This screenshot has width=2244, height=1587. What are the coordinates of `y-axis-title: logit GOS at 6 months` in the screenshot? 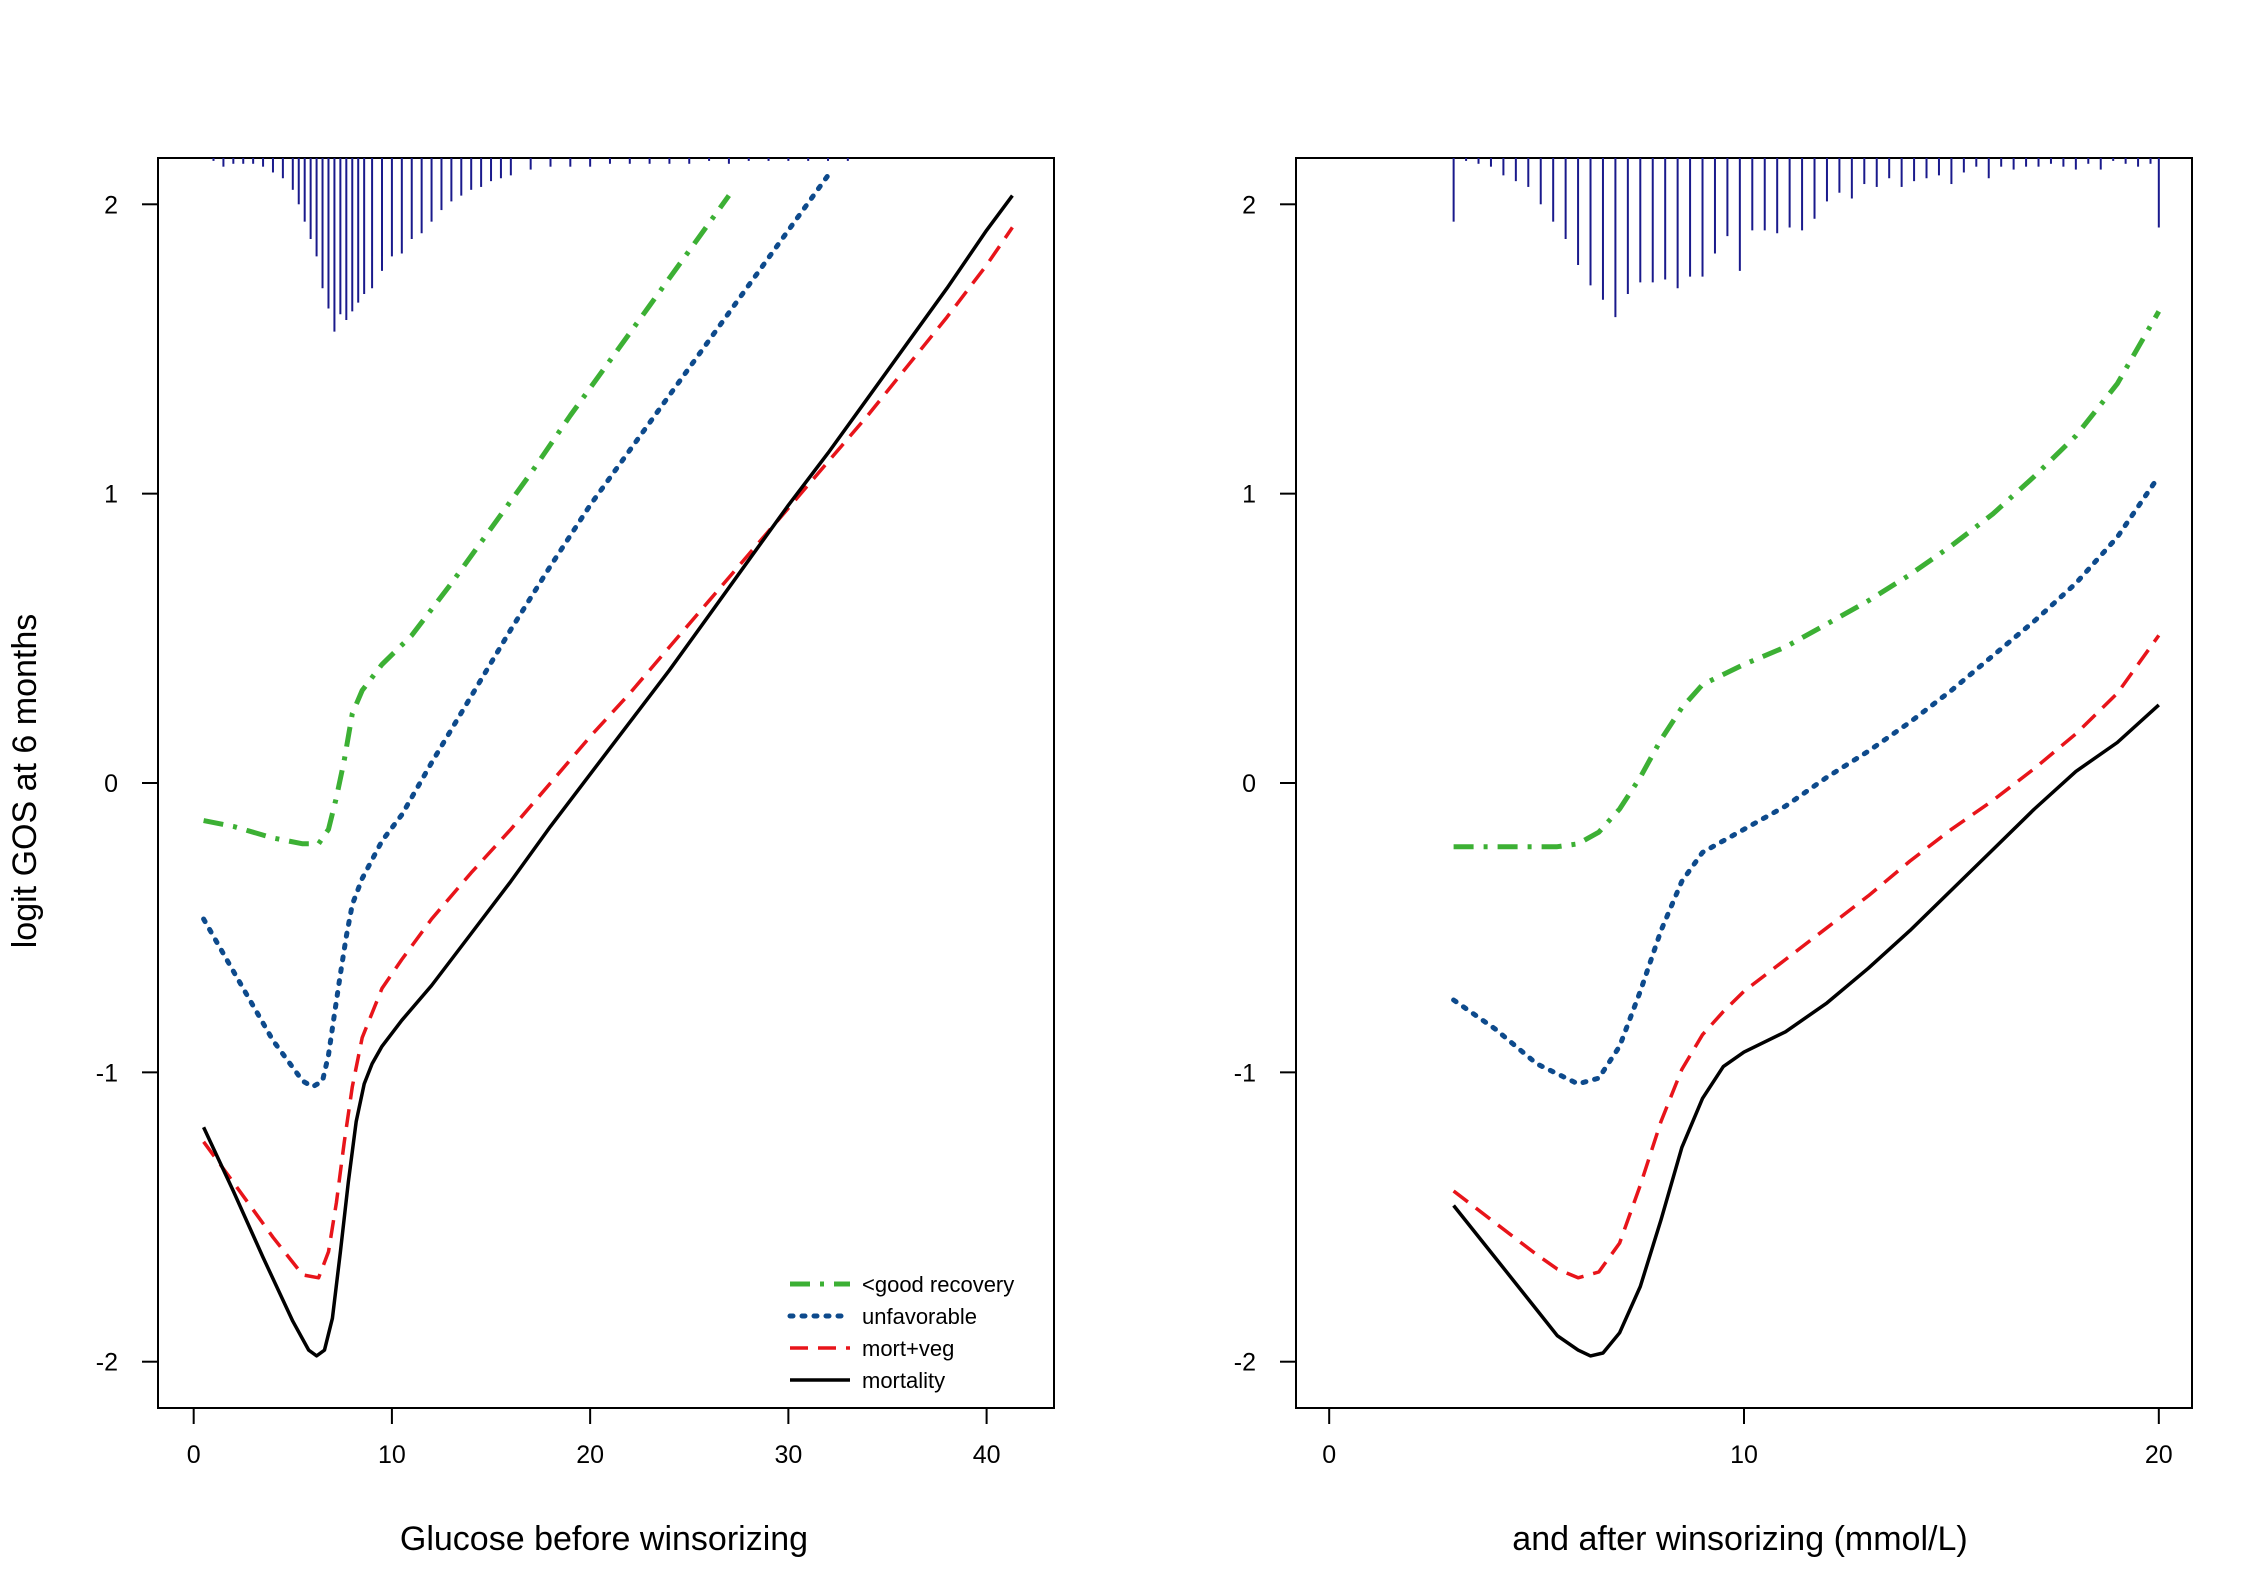 It's located at (25, 781).